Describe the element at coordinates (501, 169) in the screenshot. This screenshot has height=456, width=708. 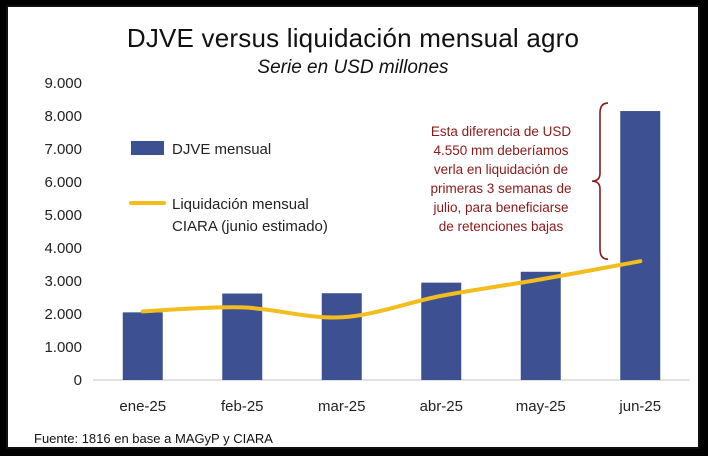
I see `annotation-text-line: verla en liquidación de` at that location.